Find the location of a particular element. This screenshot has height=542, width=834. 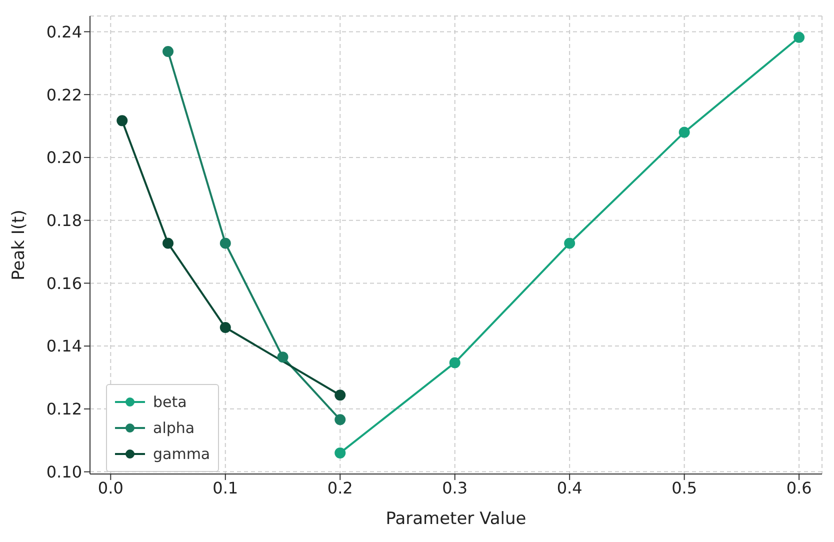

y-tick-label: 0.10 is located at coordinates (64, 472).